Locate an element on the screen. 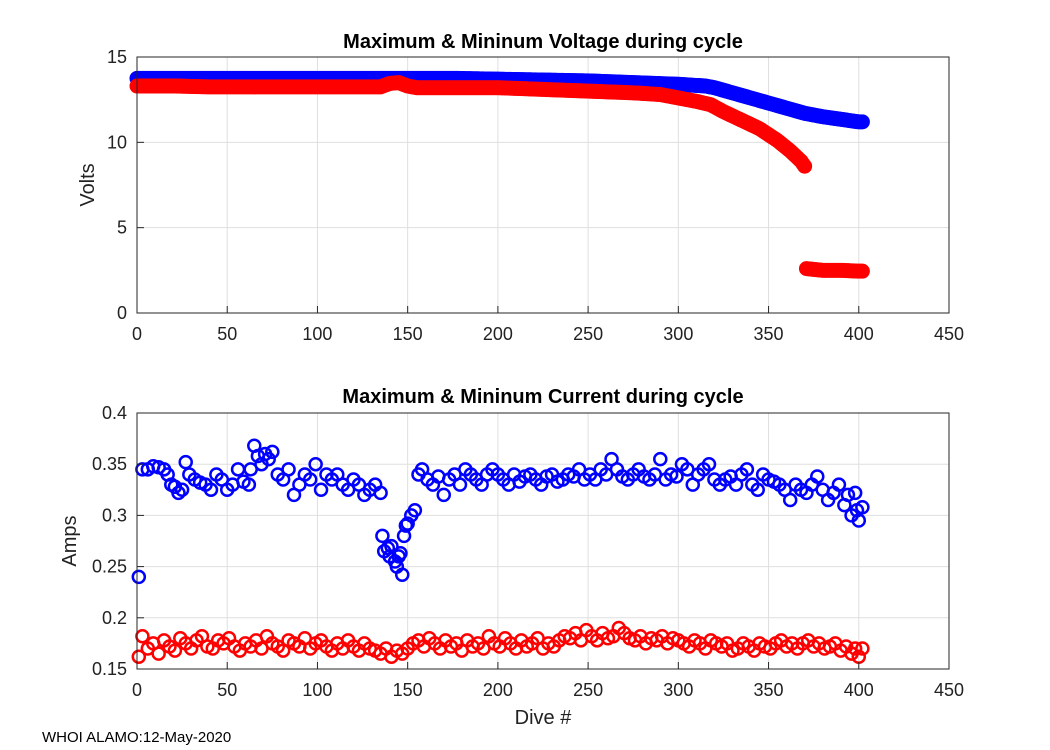 This screenshot has width=1050, height=750. voltage-x-tick-label: 150 is located at coordinates (408, 334).